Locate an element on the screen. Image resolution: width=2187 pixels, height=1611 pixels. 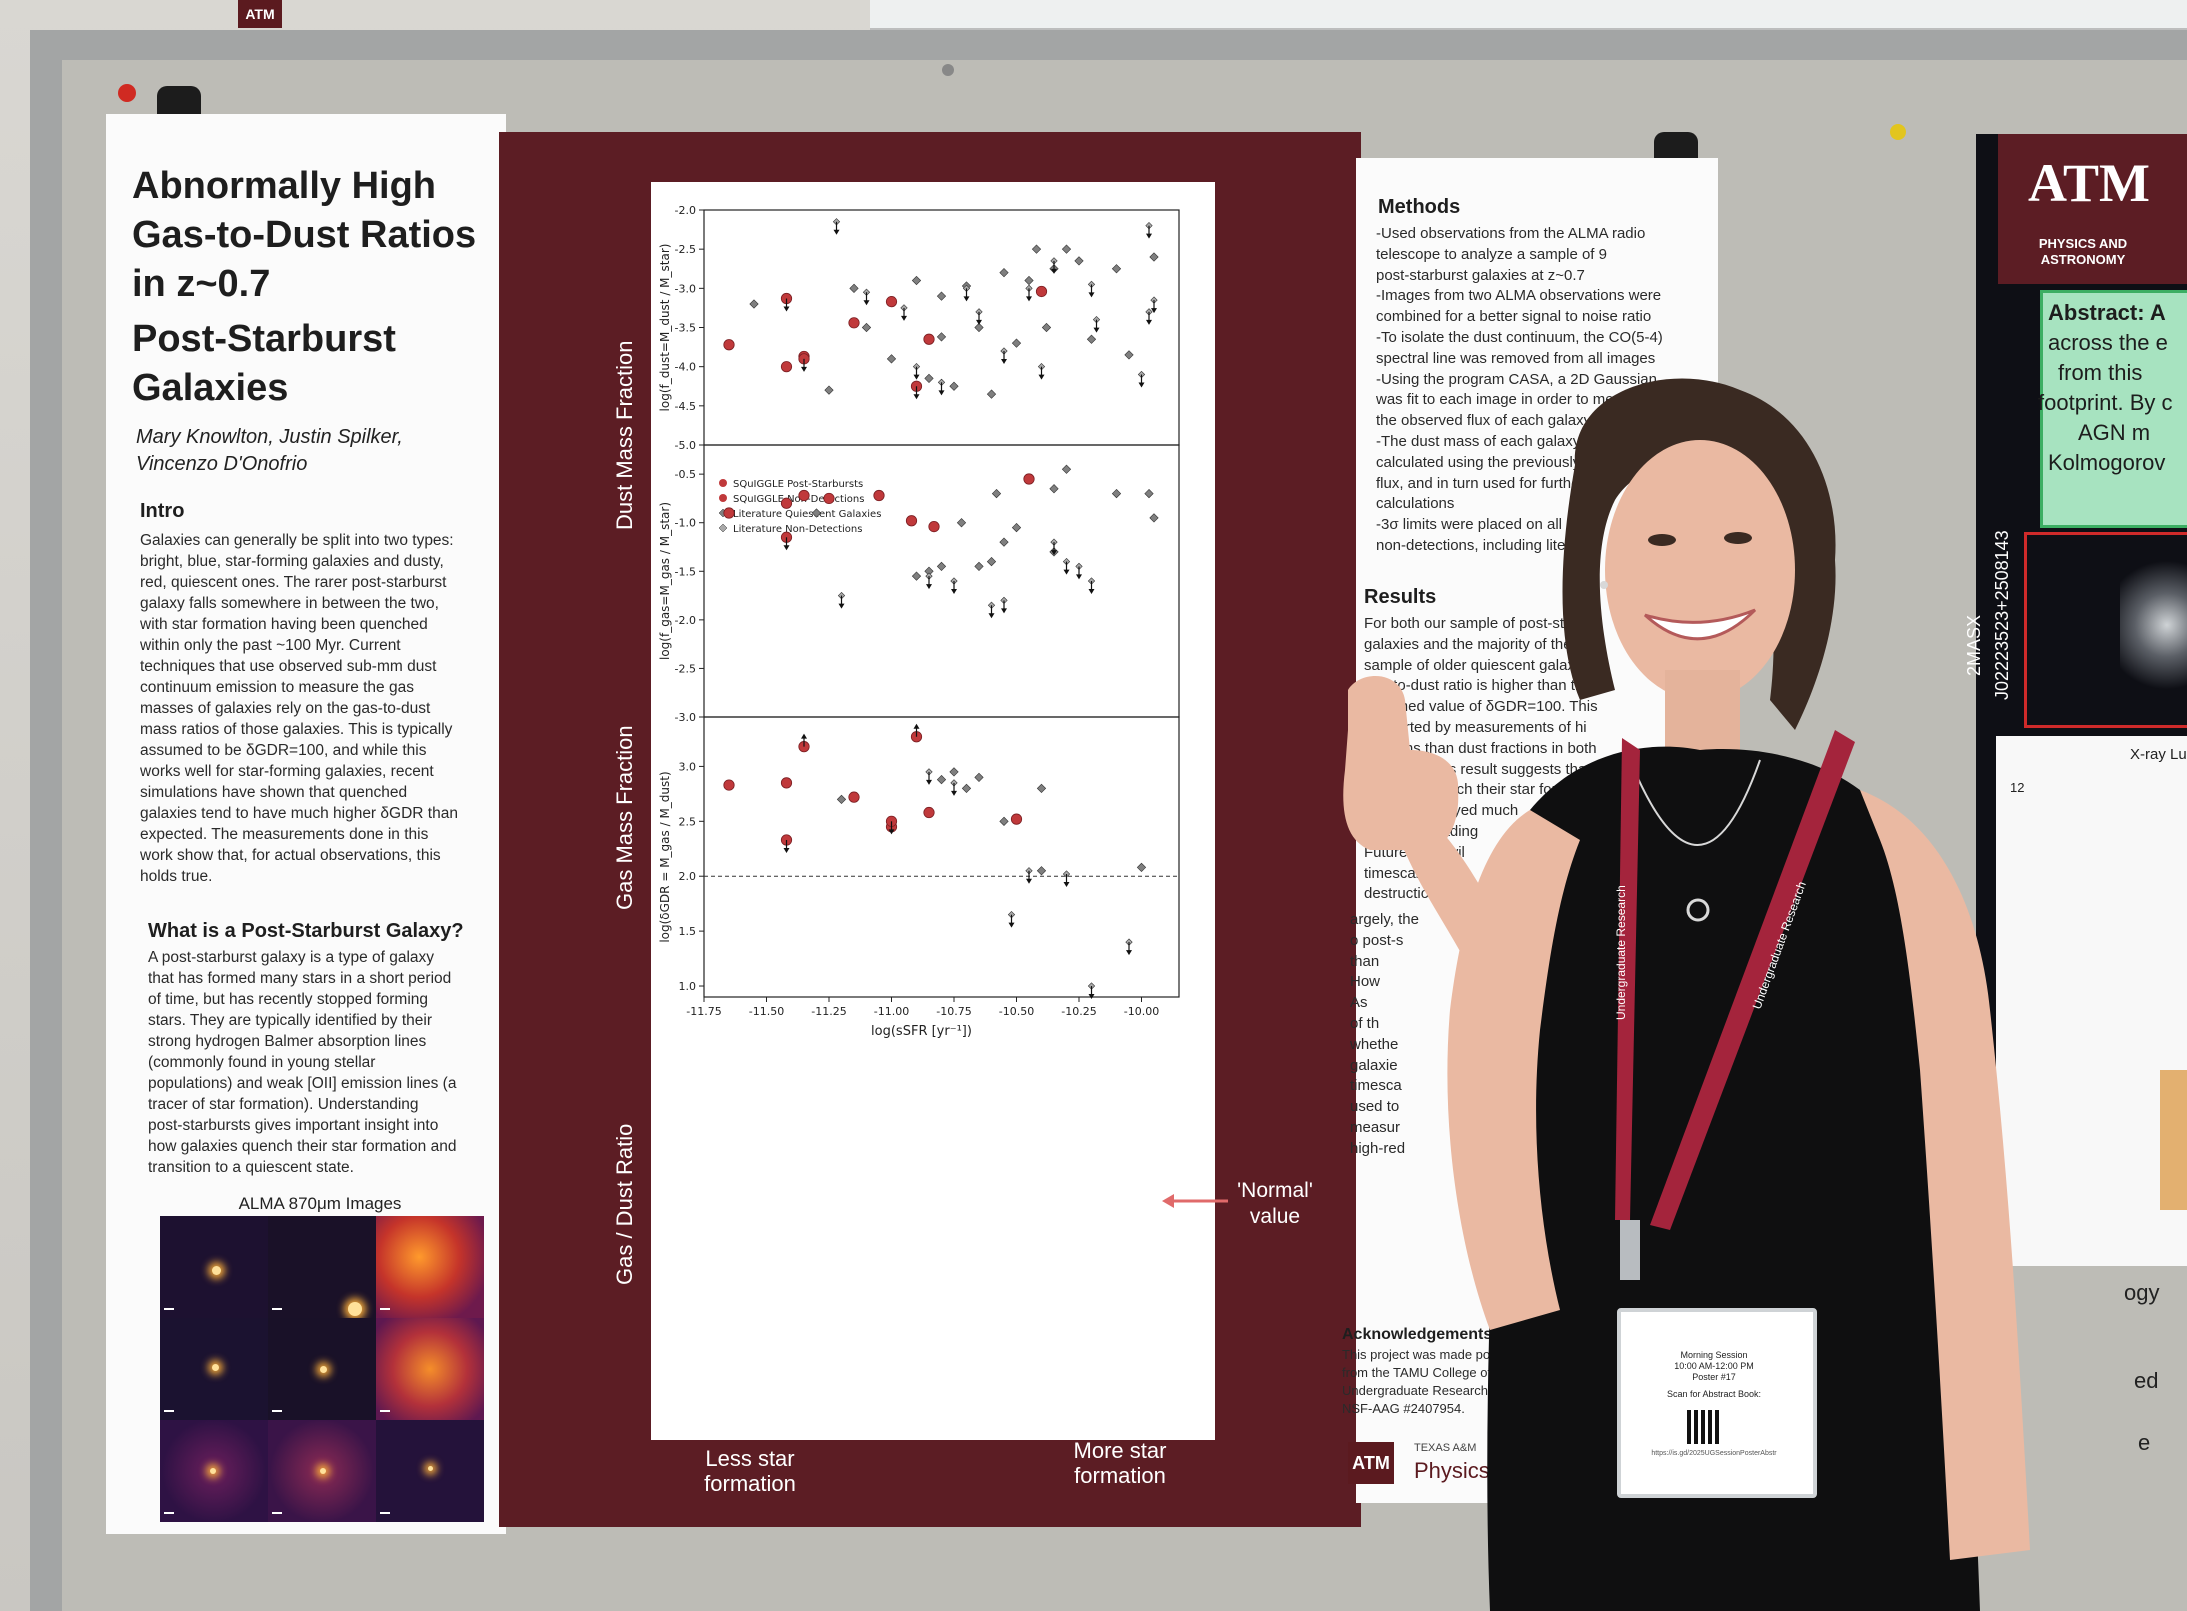
y-tick-label: -0.5 is located at coordinates (685, 474).